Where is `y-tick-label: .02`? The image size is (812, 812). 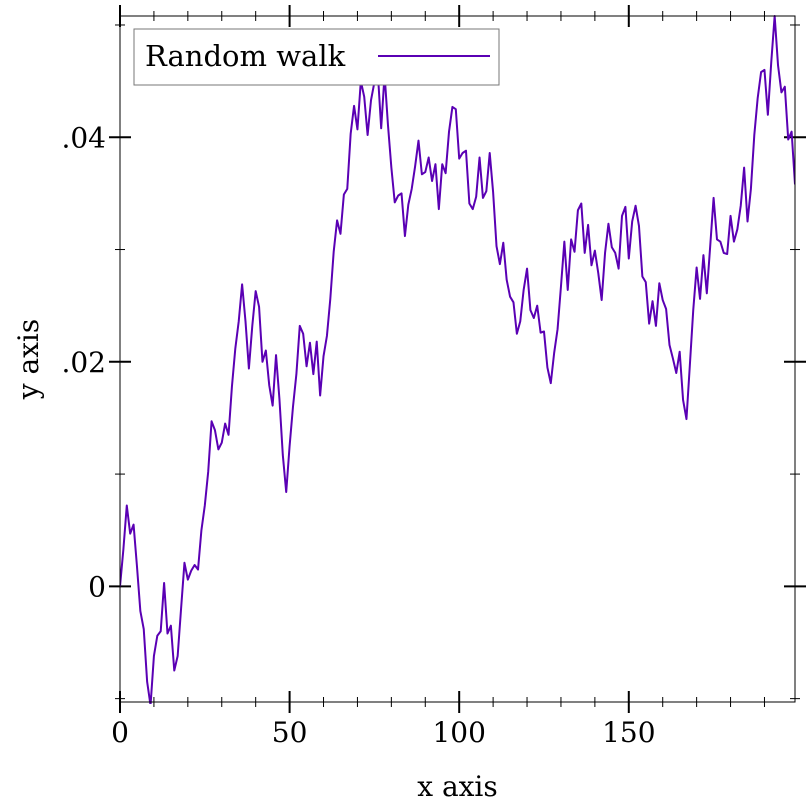
y-tick-label: .02 is located at coordinates (83, 362).